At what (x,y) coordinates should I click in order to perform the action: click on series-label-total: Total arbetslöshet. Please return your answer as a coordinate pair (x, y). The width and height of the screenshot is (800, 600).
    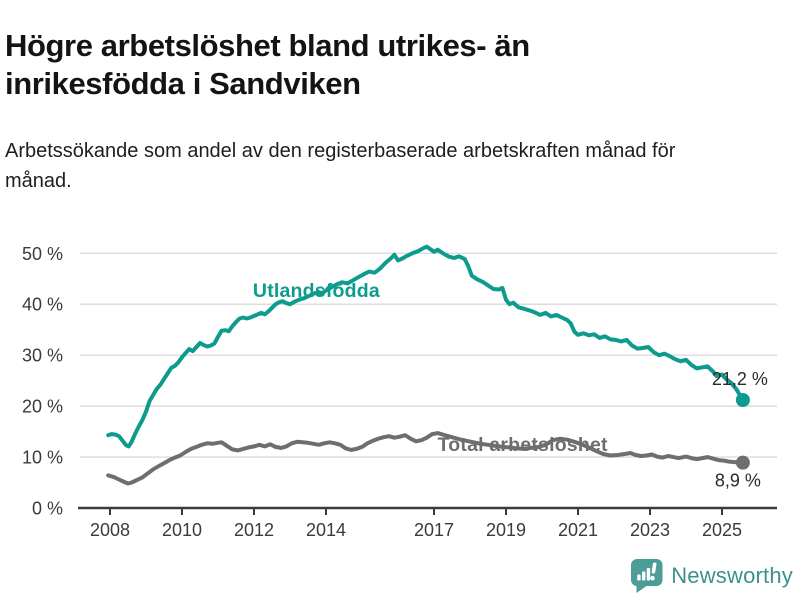
    Looking at the image, I should click on (523, 445).